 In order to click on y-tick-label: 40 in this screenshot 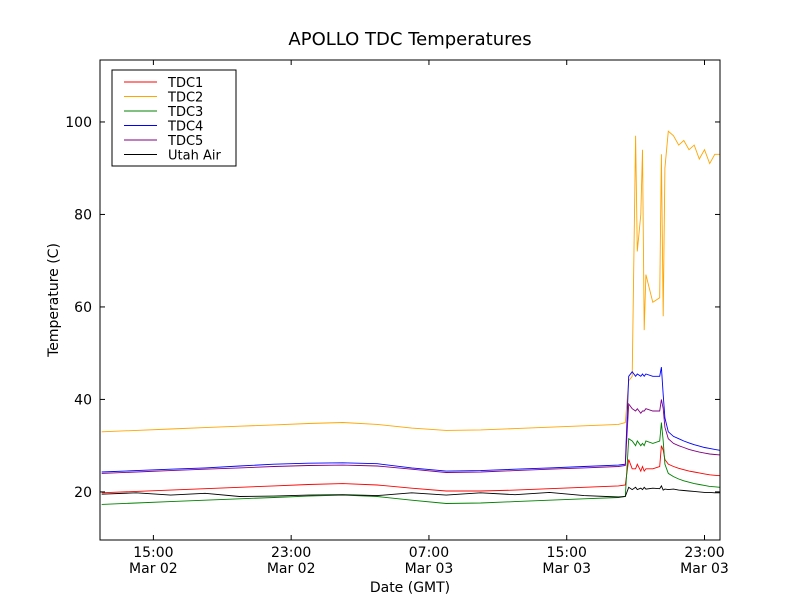, I will do `click(83, 400)`.